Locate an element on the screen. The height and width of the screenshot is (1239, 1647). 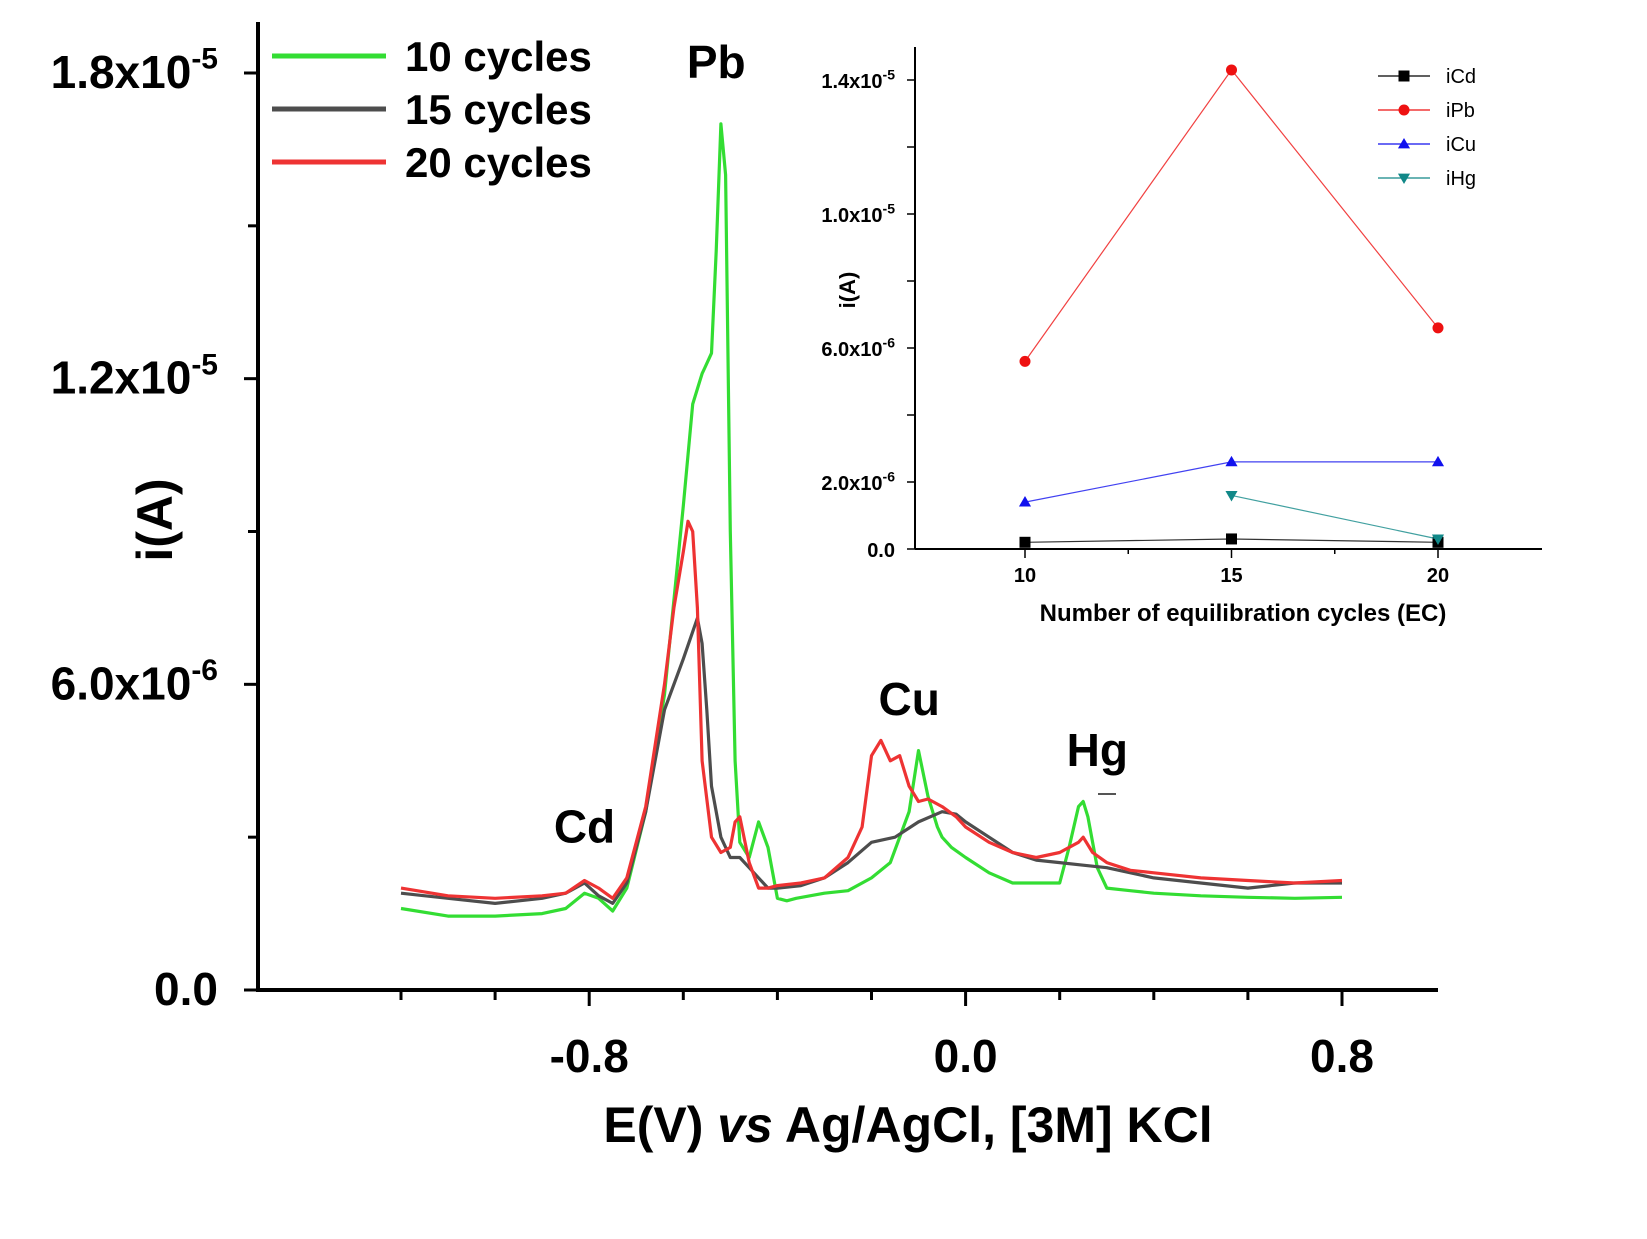
main-y-tick-label: 1.8x10⁻⁵ is located at coordinates (134, 70).